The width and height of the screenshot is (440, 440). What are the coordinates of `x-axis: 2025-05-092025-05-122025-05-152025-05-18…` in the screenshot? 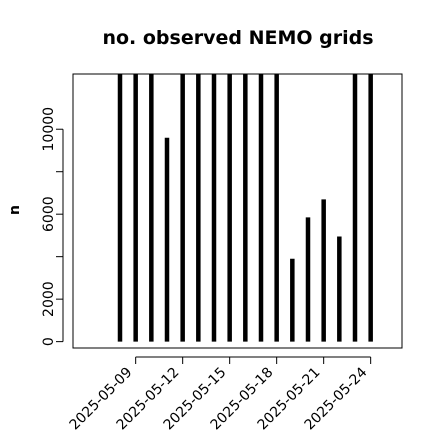 It's located at (219, 394).